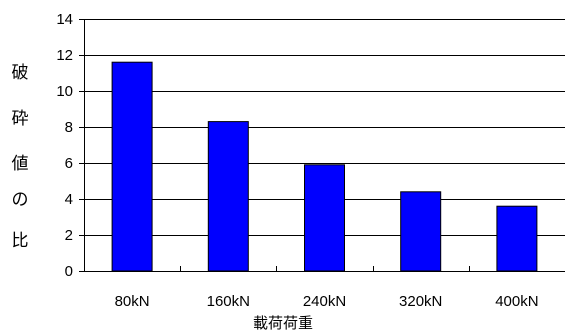 The height and width of the screenshot is (333, 574). What do you see at coordinates (420, 301) in the screenshot?
I see `x-tick-label: 320kN` at bounding box center [420, 301].